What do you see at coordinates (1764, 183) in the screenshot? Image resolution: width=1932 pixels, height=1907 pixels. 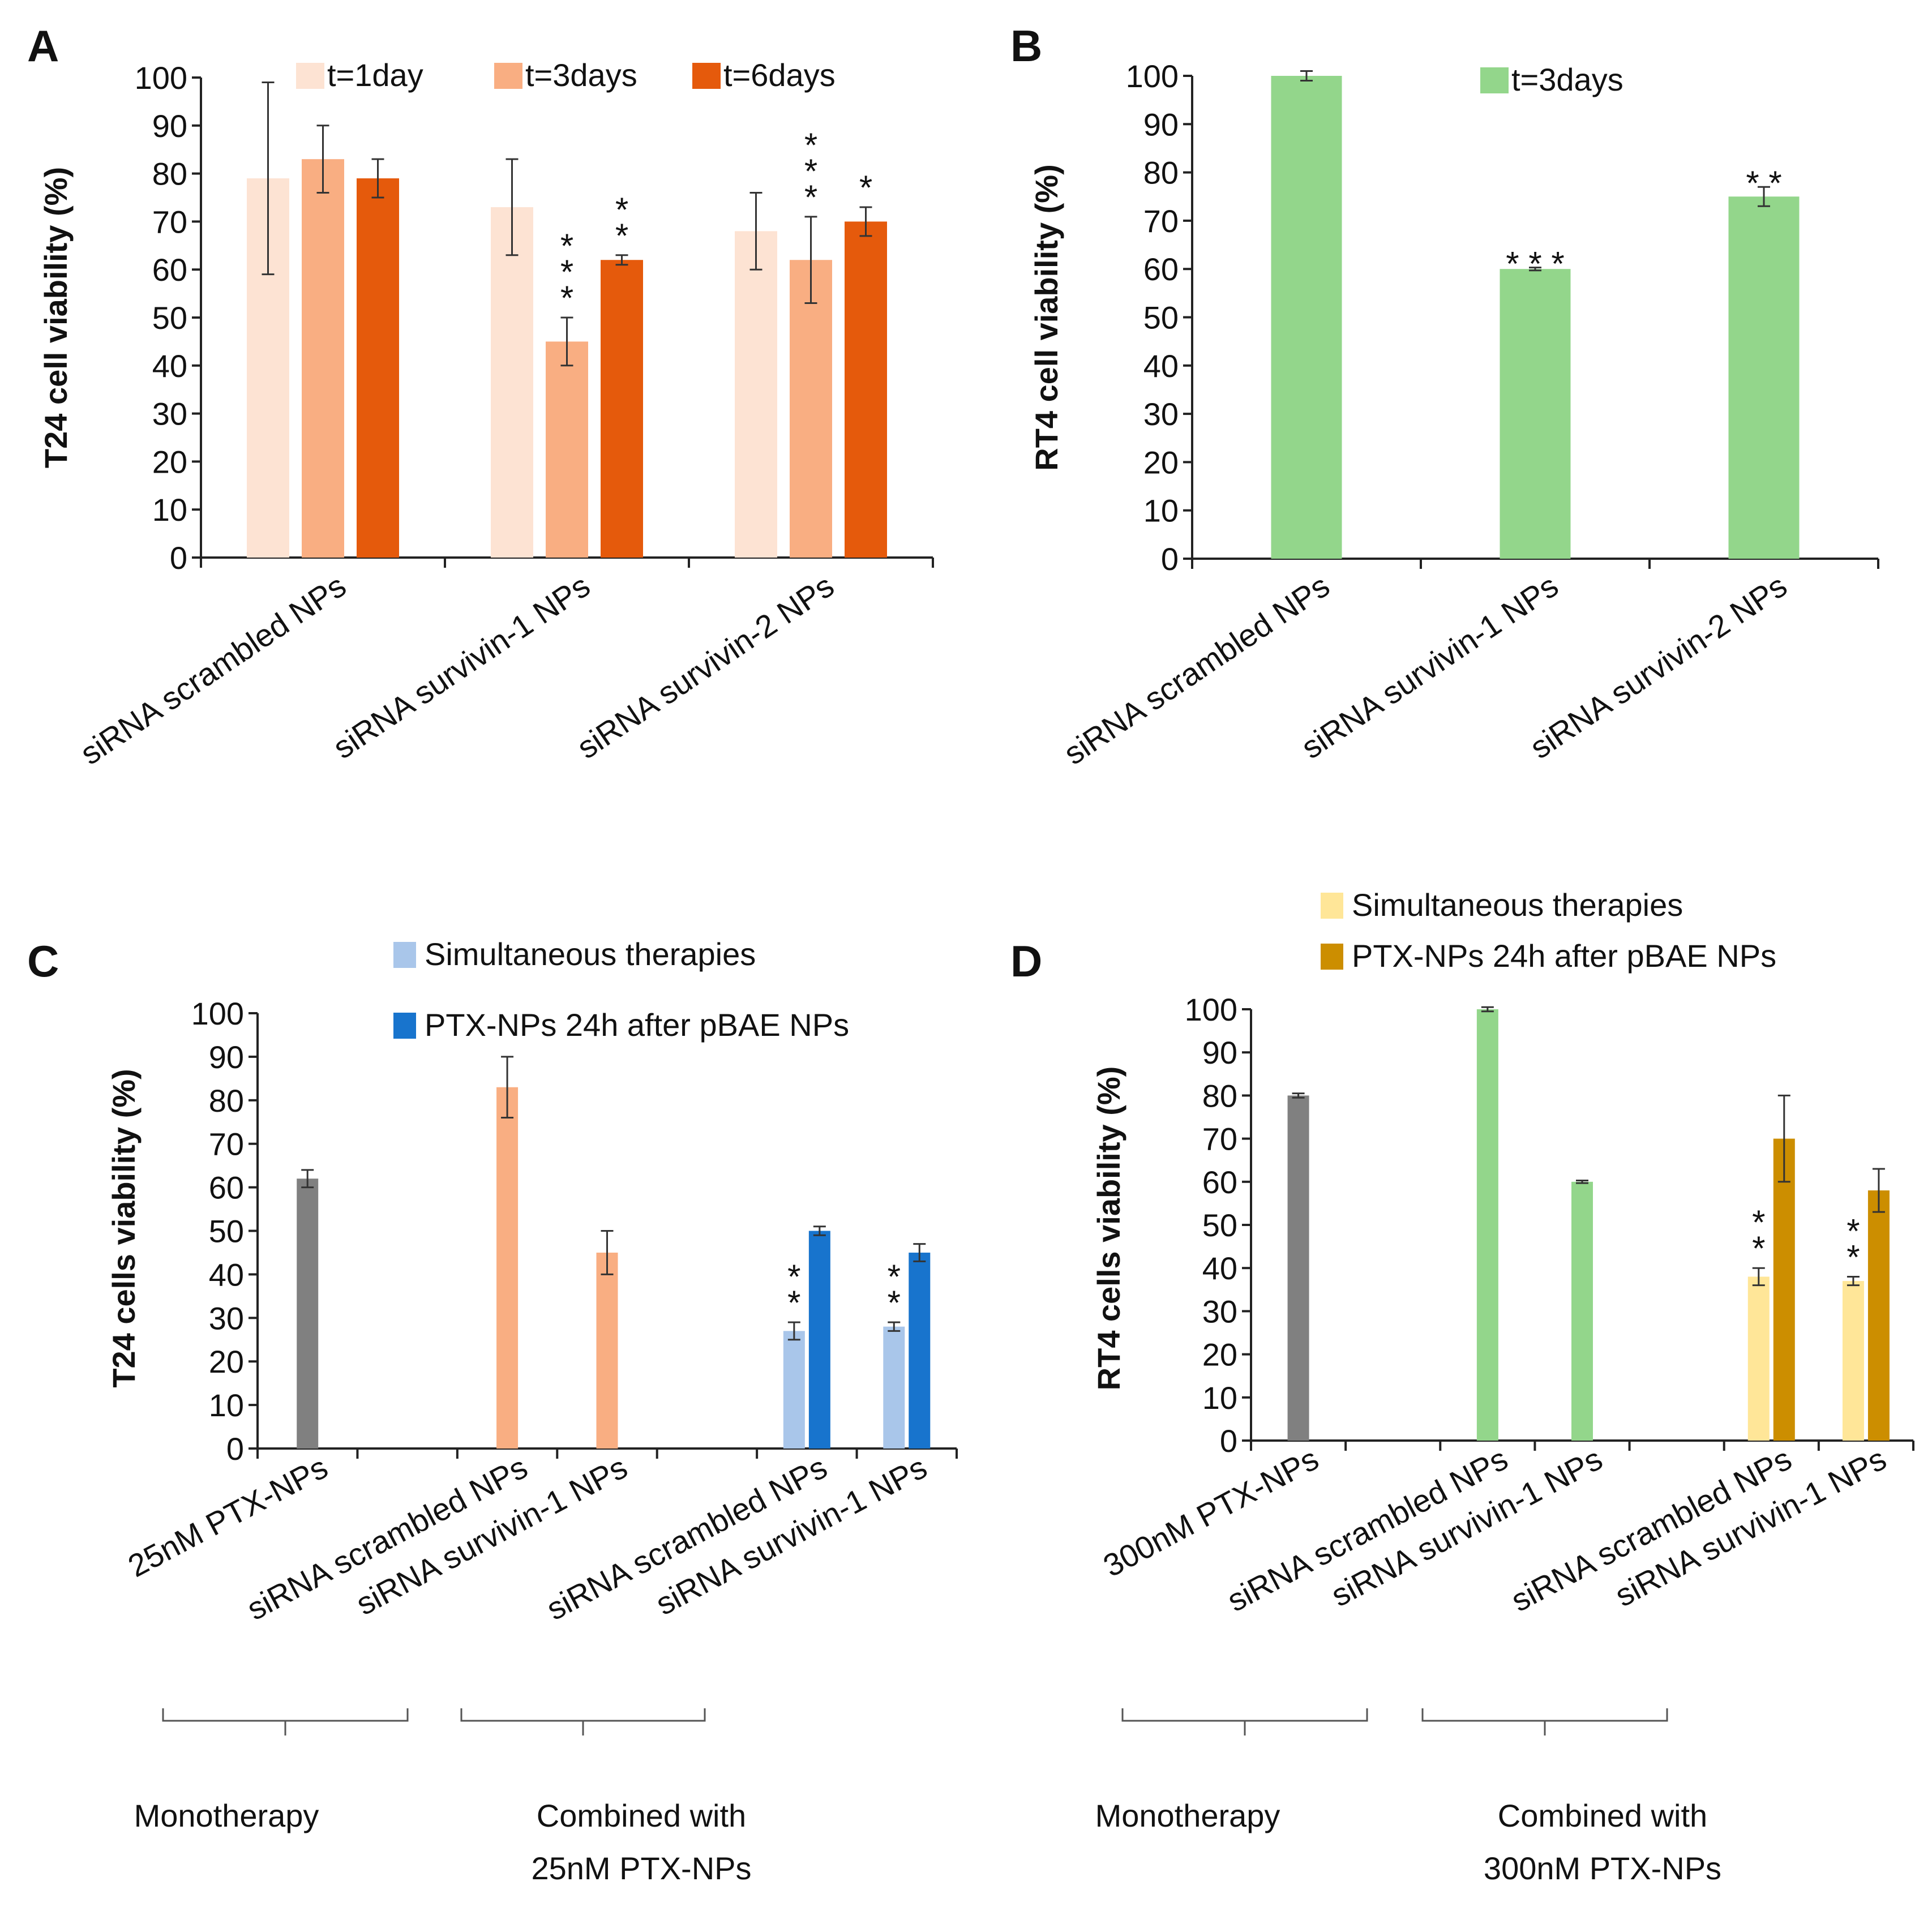 I see `significance-marker: * *` at bounding box center [1764, 183].